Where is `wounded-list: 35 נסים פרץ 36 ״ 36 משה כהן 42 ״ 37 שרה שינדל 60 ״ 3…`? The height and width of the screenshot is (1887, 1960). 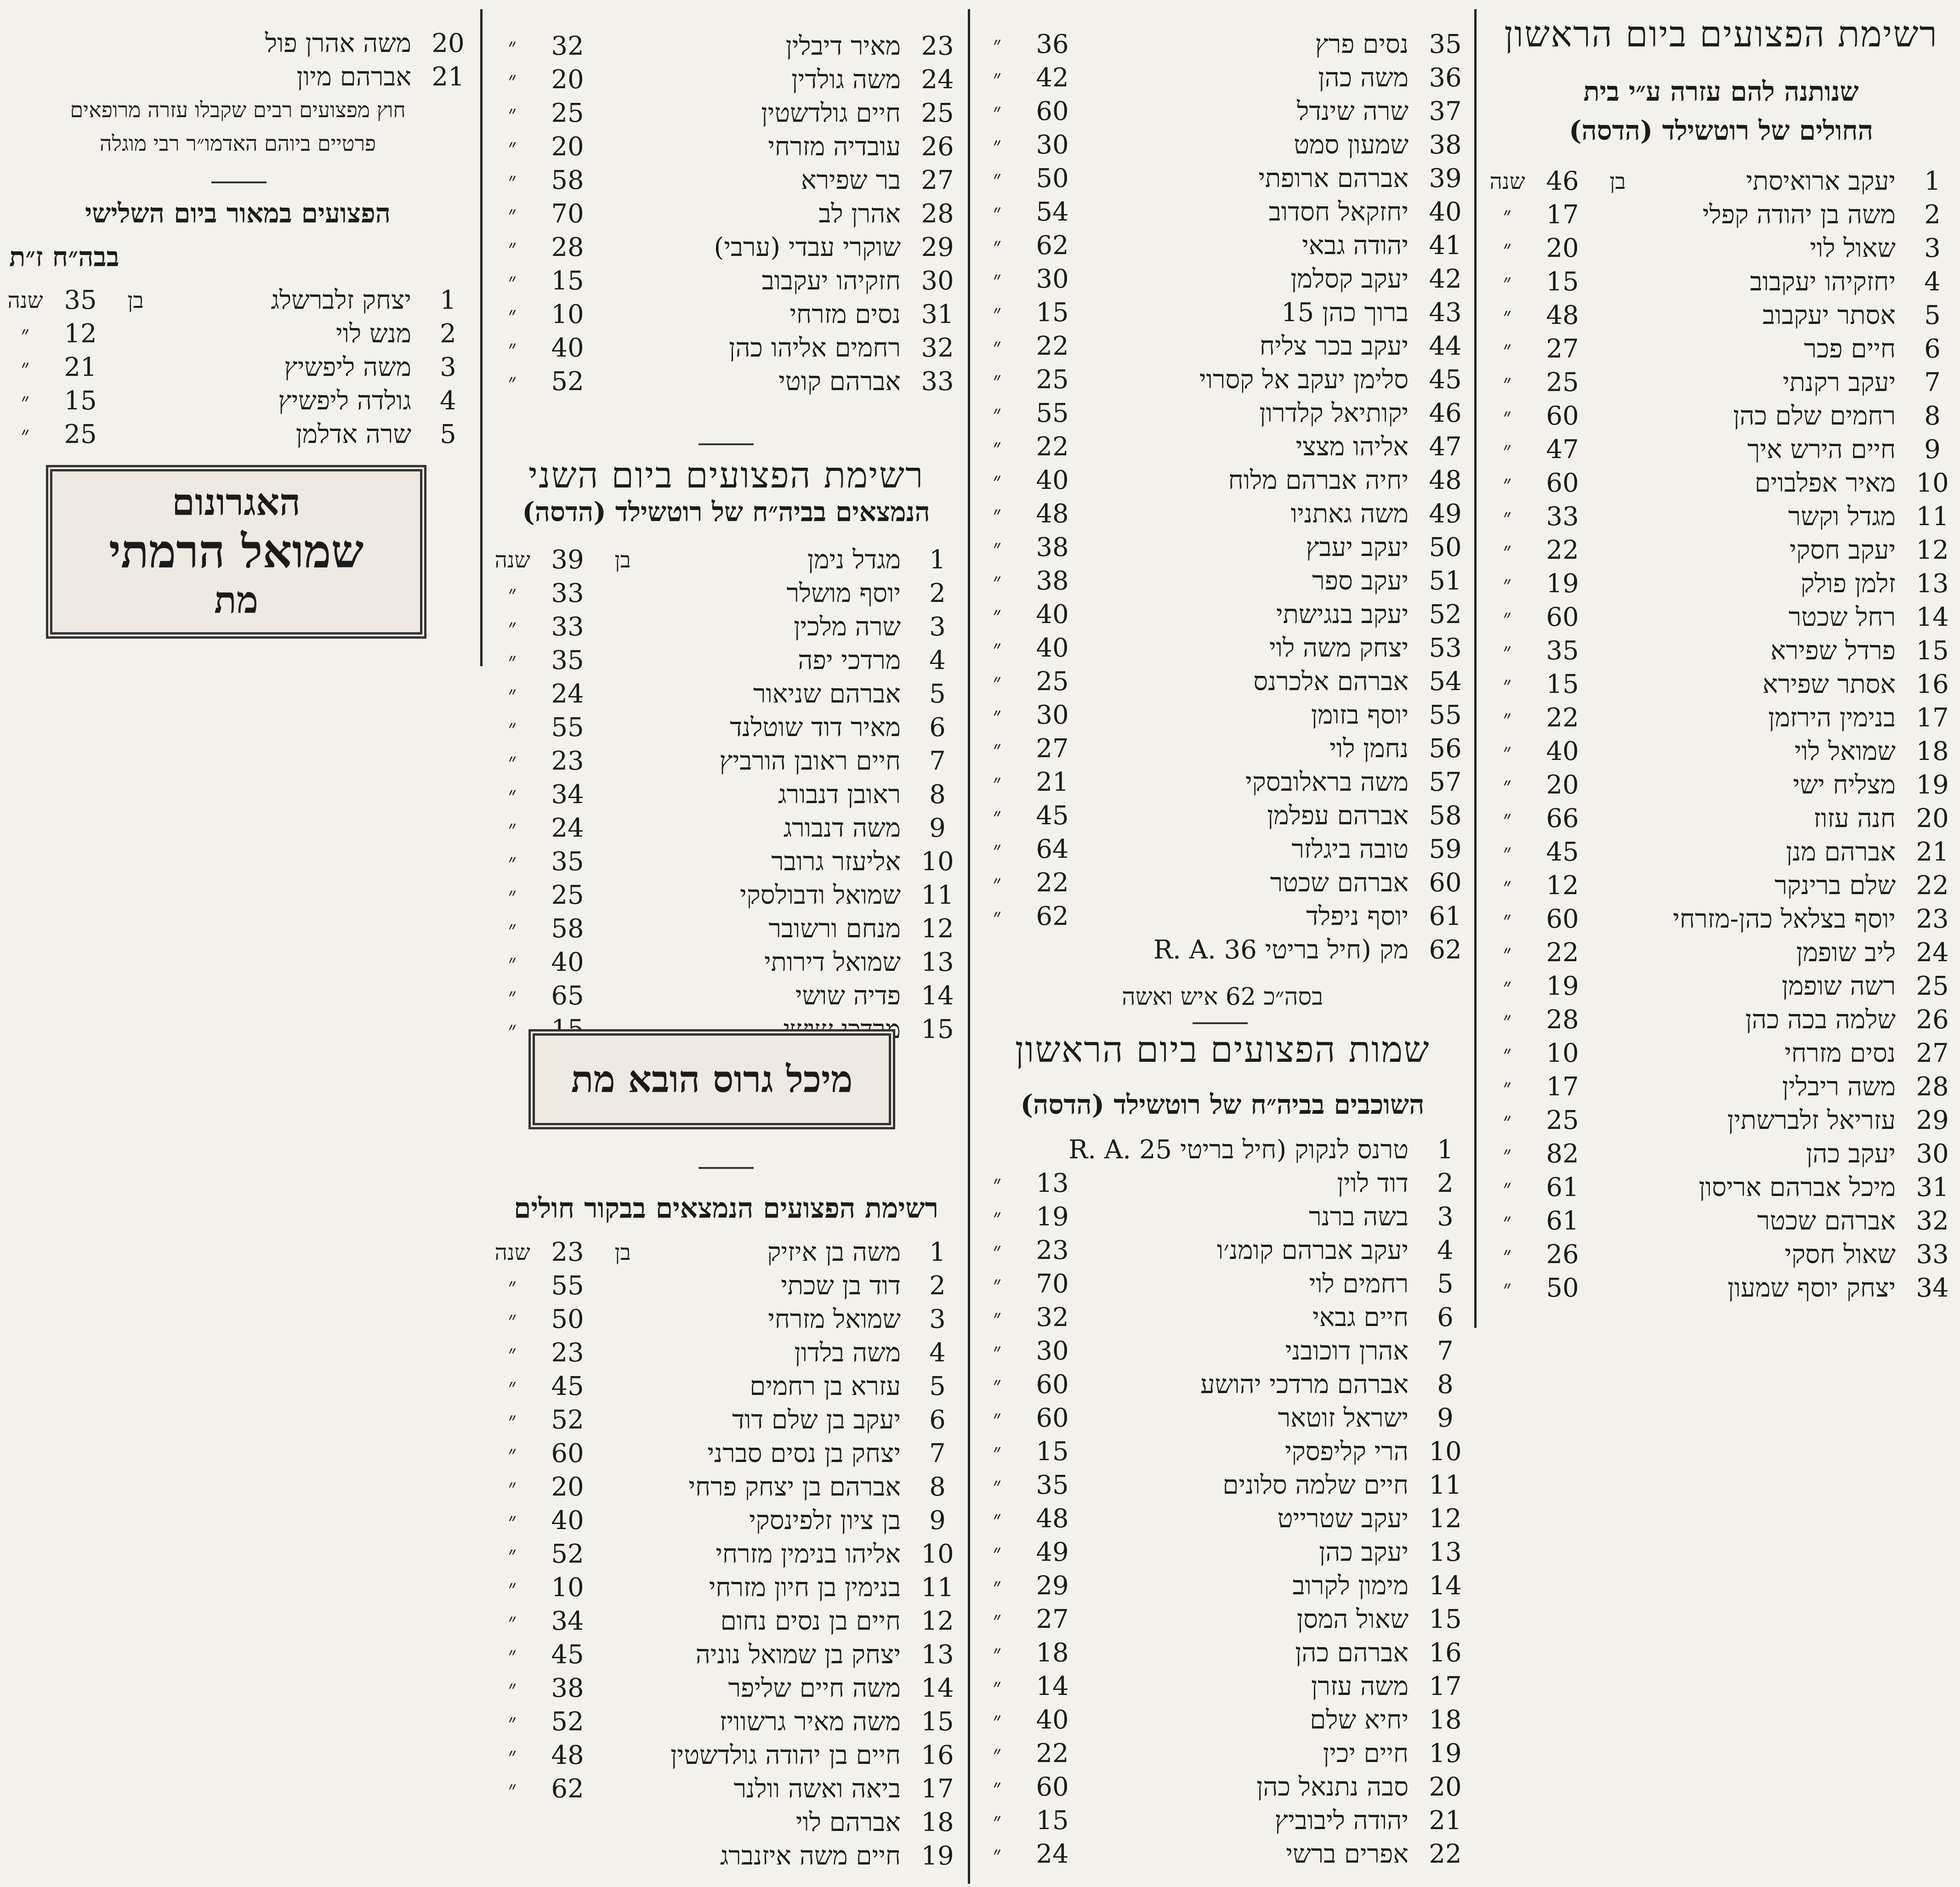 wounded-list: 35 נסים פרץ 36 ״ 36 משה כהן 42 ״ 37 שרה שינדל 60 ״ 3… is located at coordinates (1222, 497).